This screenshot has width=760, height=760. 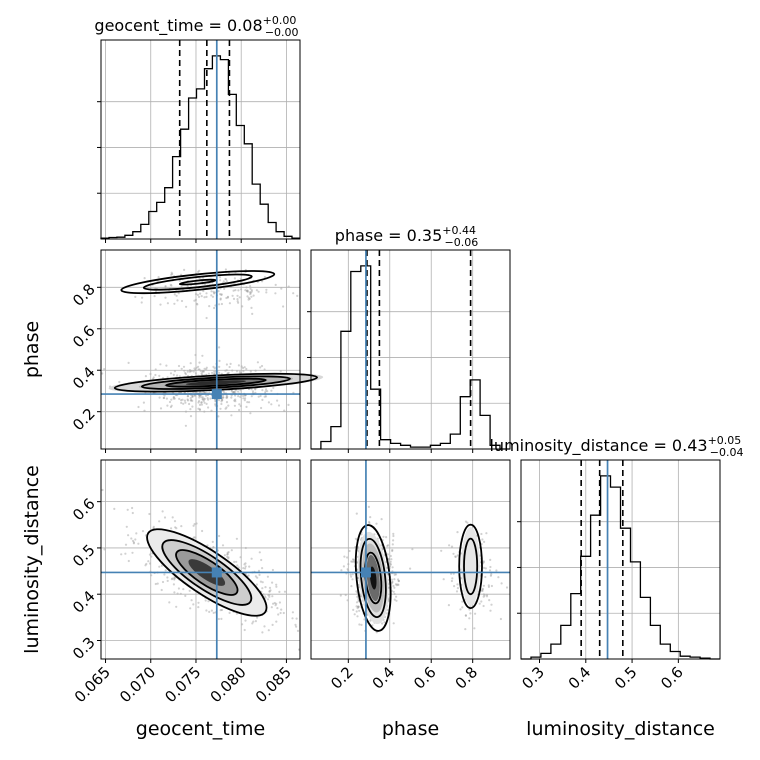 What do you see at coordinates (342, 678) in the screenshot?
I see `x-tick-label: 0.2` at bounding box center [342, 678].